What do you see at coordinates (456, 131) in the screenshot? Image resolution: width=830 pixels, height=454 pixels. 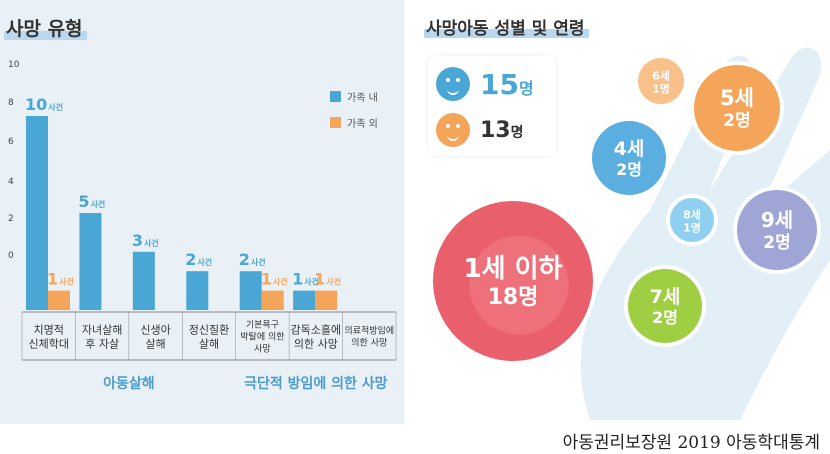 I see `girl-face-icon: 여` at bounding box center [456, 131].